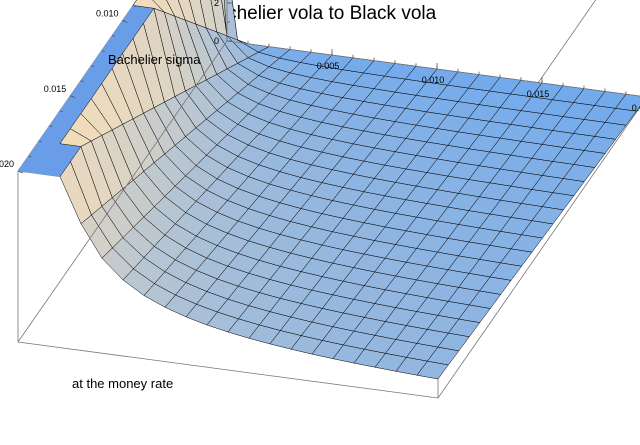 This screenshot has height=445, width=640. What do you see at coordinates (154, 59) in the screenshot?
I see `y-axis-label: Bachelier sigma` at bounding box center [154, 59].